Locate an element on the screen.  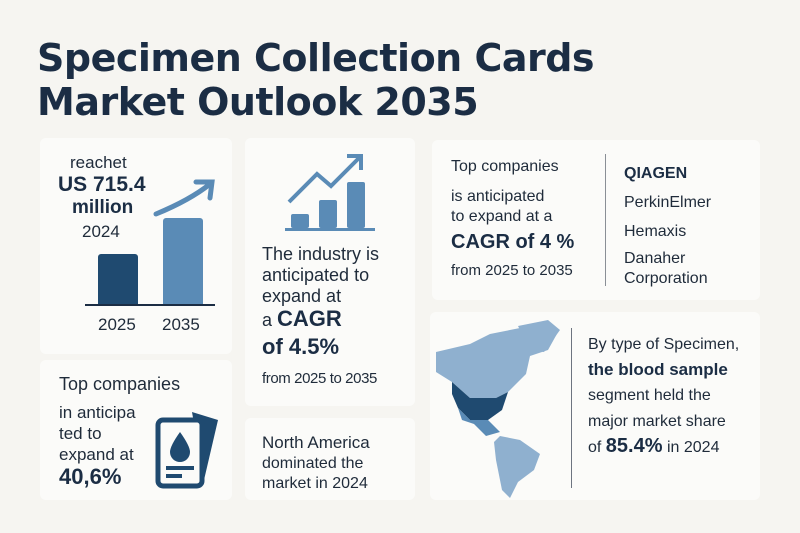
text-line: By type of Specimen, is located at coordinates (664, 344).